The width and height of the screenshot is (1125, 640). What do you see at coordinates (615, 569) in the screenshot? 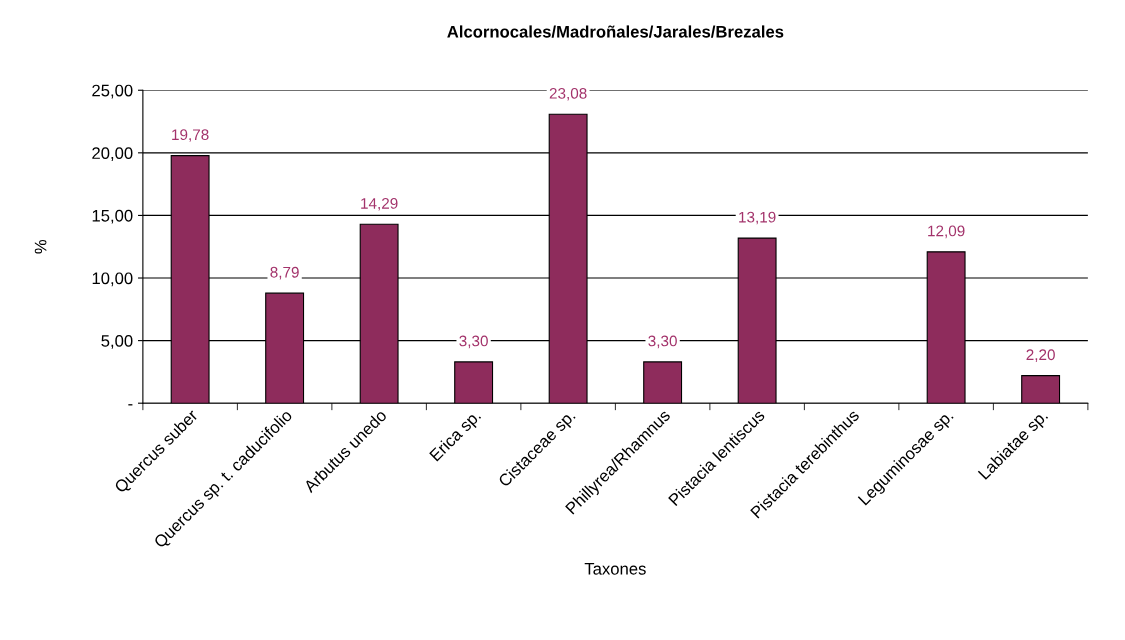
I see `x-axis-title: Taxones` at bounding box center [615, 569].